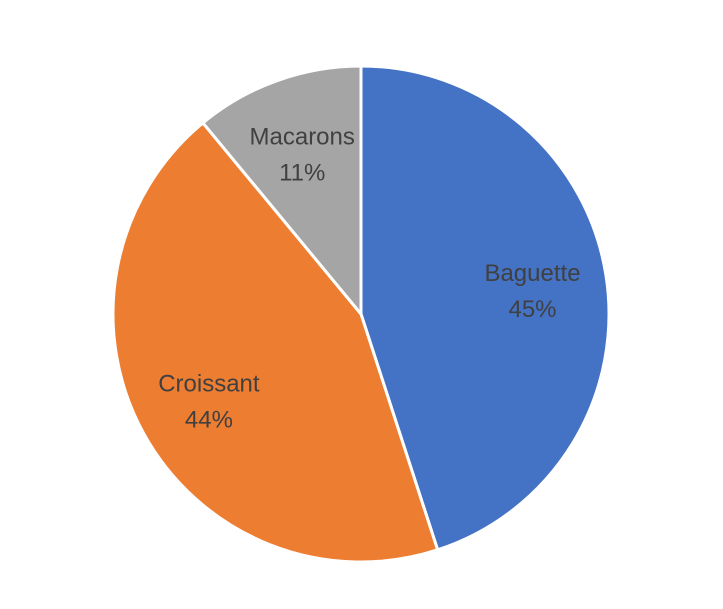  What do you see at coordinates (209, 384) in the screenshot?
I see `data-label-name-croissant: Croissant` at bounding box center [209, 384].